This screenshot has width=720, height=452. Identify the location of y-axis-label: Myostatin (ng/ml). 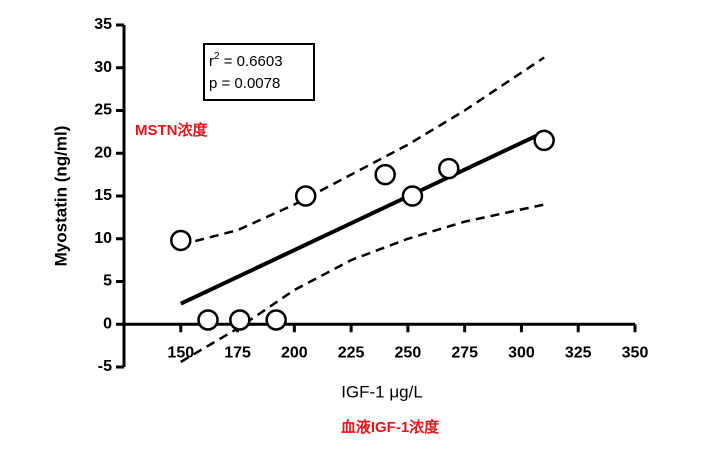
(60, 196).